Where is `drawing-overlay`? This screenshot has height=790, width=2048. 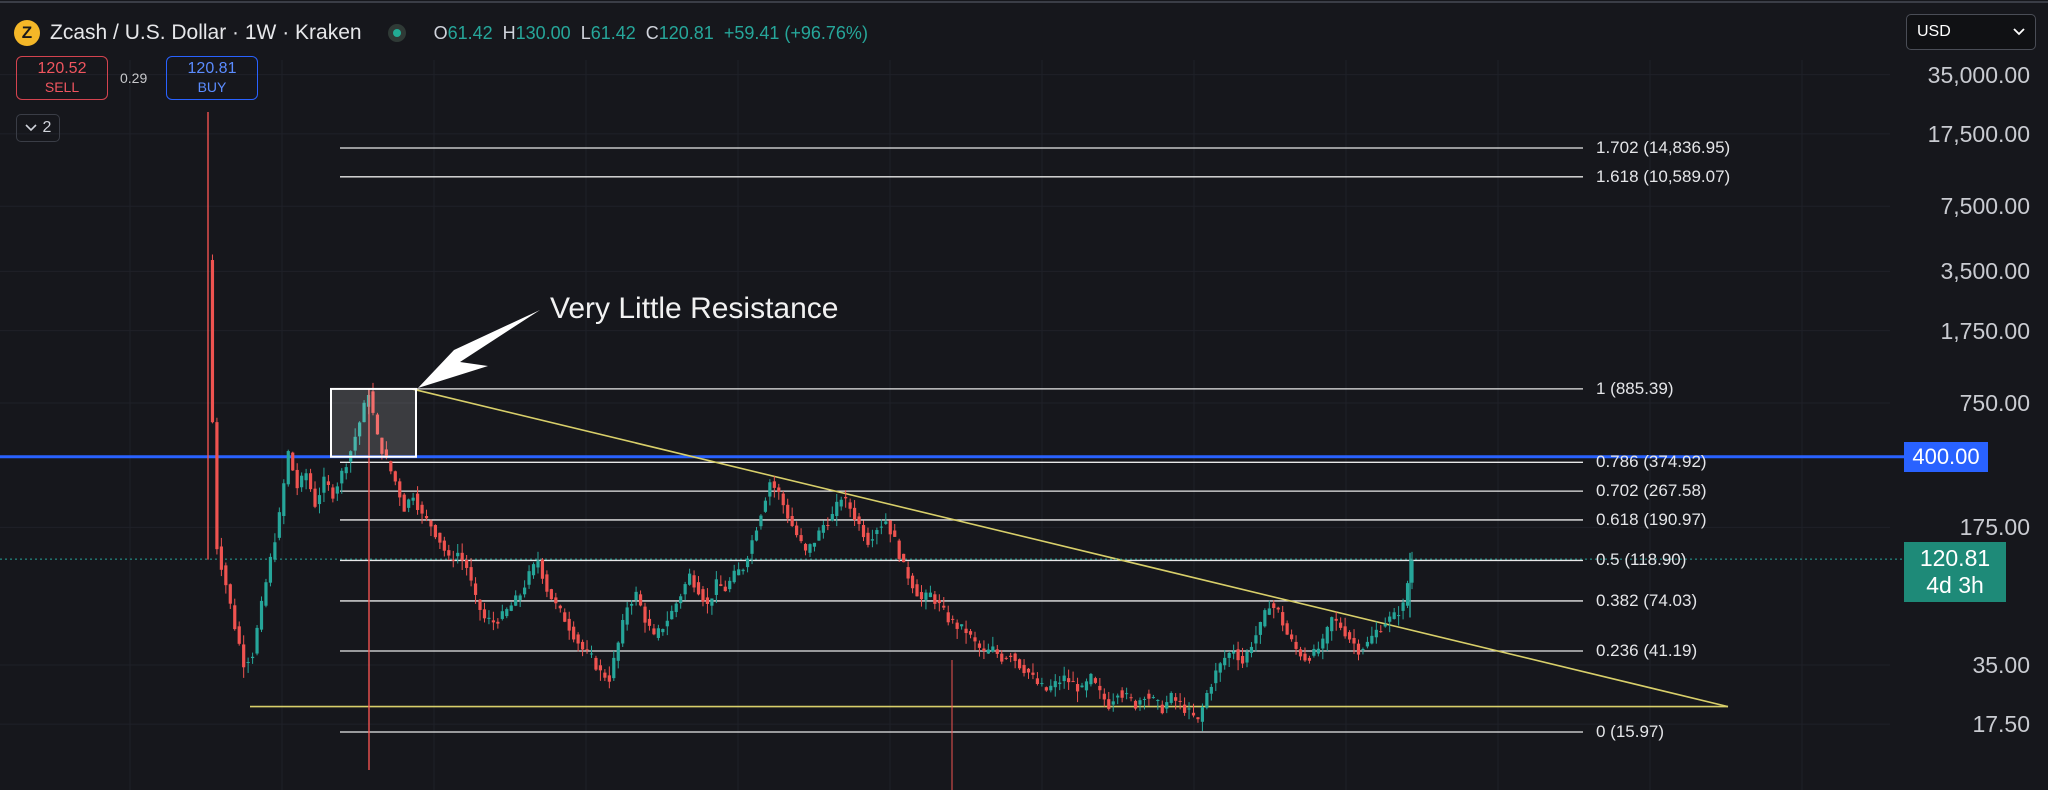
drawing-overlay is located at coordinates (435, 384).